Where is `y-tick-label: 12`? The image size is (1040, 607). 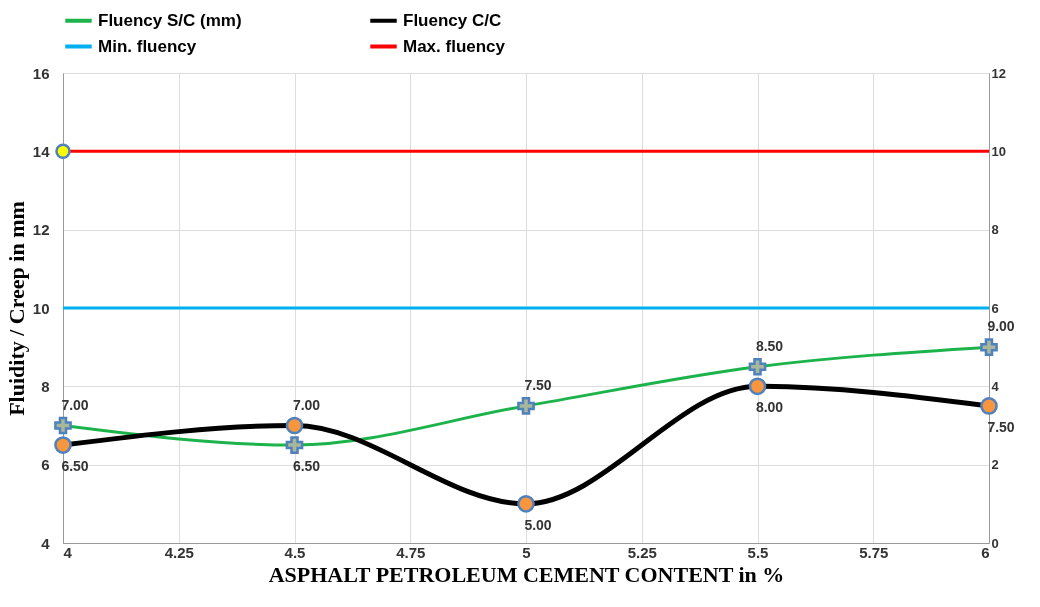
y-tick-label: 12 is located at coordinates (41, 230).